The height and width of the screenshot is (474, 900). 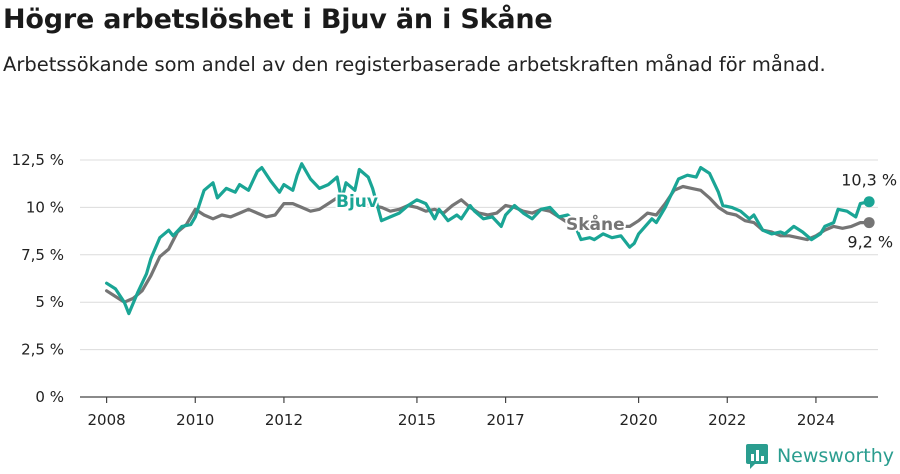 I want to click on x-tick-label: 2024, so click(x=816, y=420).